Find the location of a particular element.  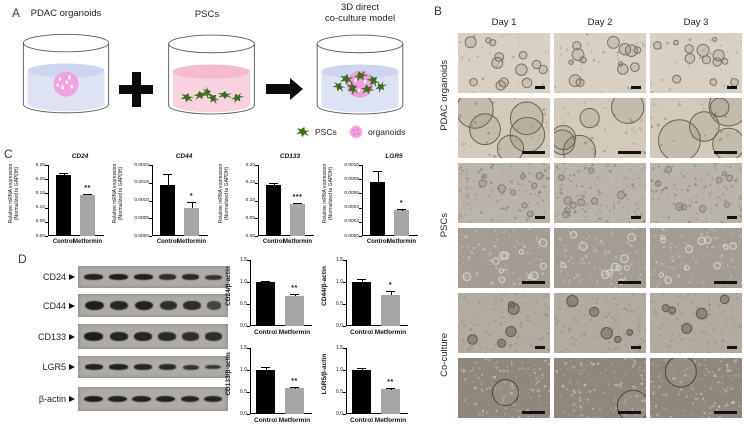

blot-label-cd133: CD133 is located at coordinates (51, 336).